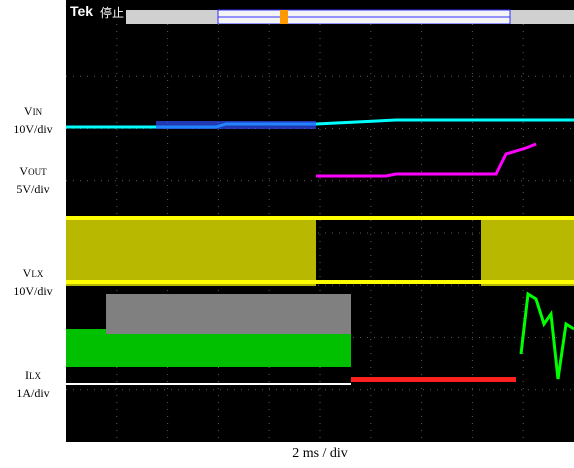 This screenshot has height=468, width=574. Describe the element at coordinates (350, 16) in the screenshot. I see `record-view-bar` at that location.